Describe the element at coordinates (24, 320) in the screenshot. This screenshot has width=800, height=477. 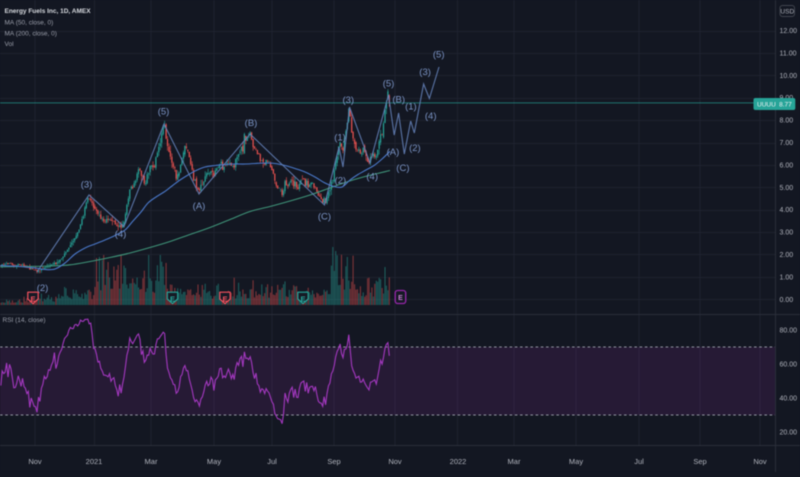
I see `svg-text: RSI (14, close)` at that location.